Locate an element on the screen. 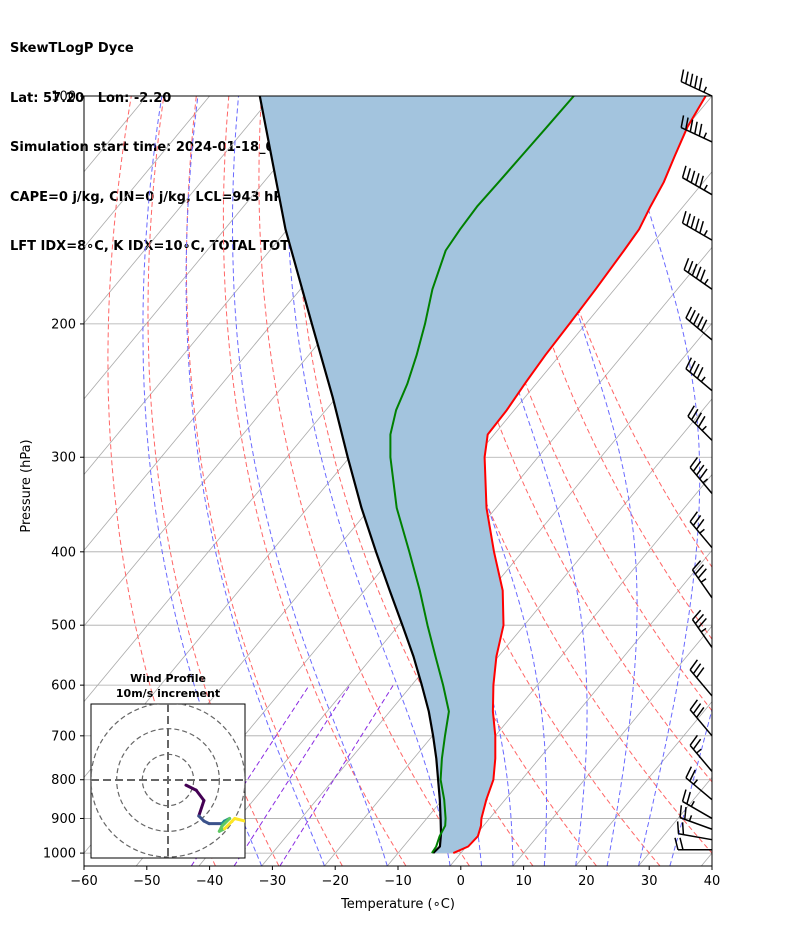 The height and width of the screenshot is (937, 794). x-tick-label: 40 is located at coordinates (712, 881).